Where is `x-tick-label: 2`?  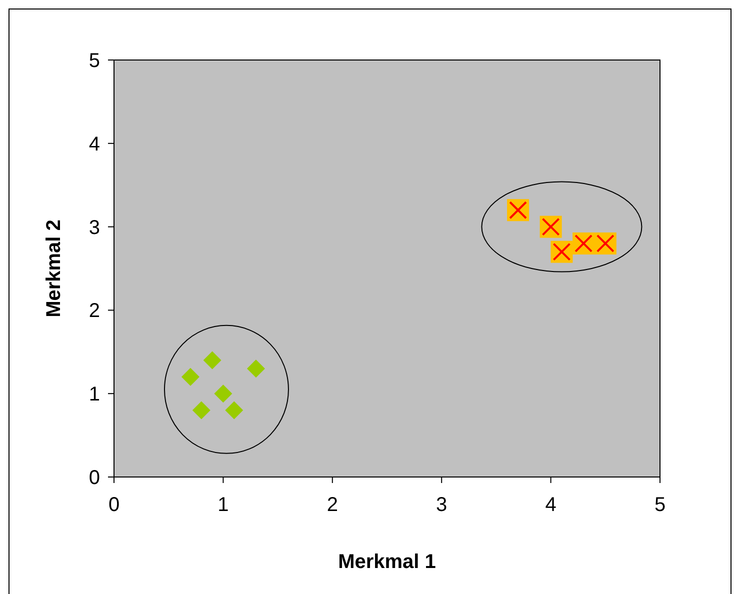 x-tick-label: 2 is located at coordinates (332, 505).